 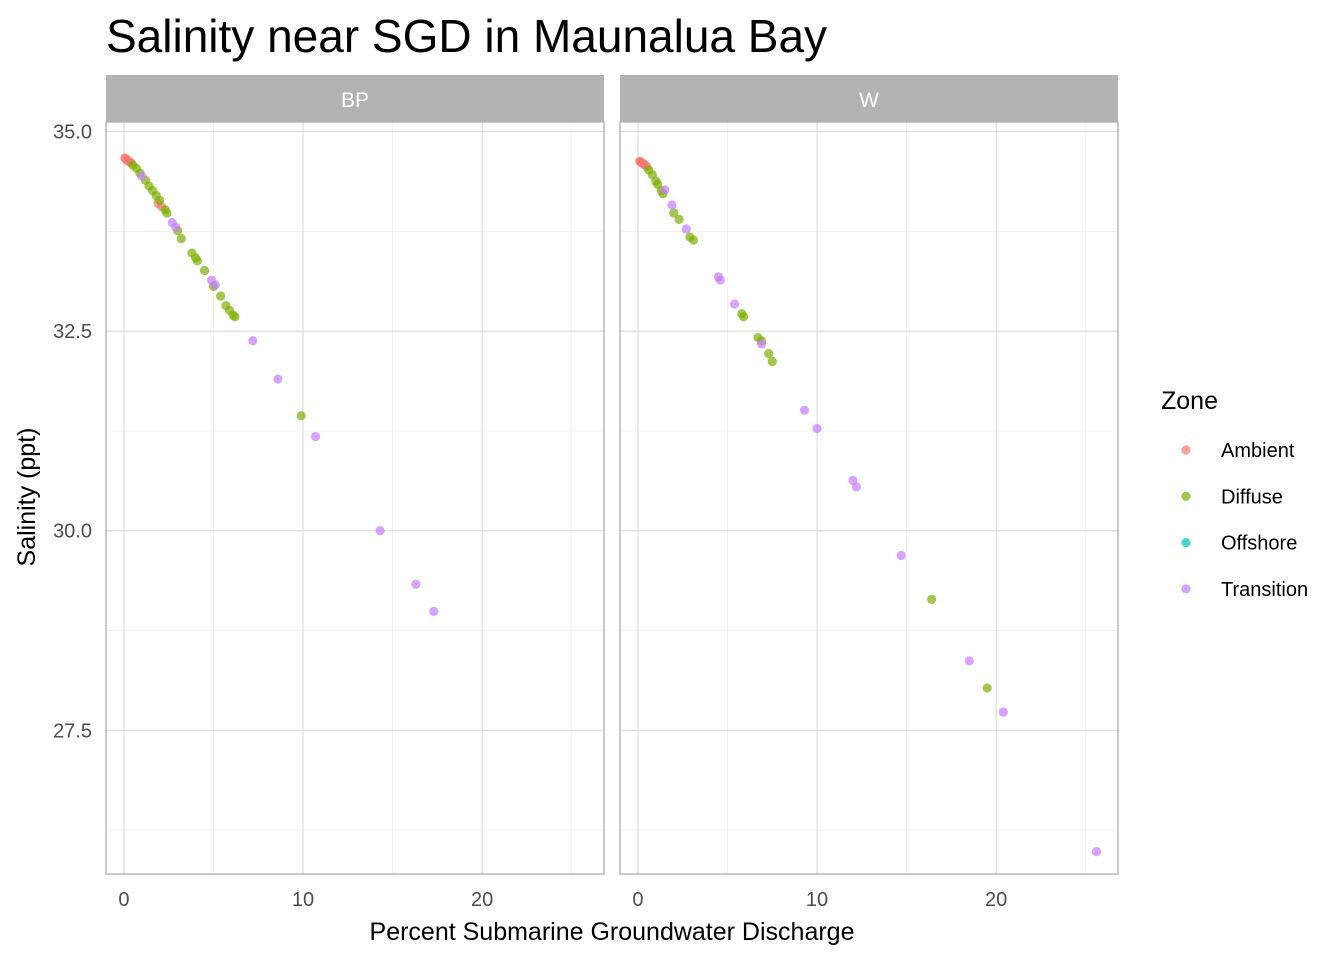 I want to click on legend-label: Offshore, so click(x=1259, y=544).